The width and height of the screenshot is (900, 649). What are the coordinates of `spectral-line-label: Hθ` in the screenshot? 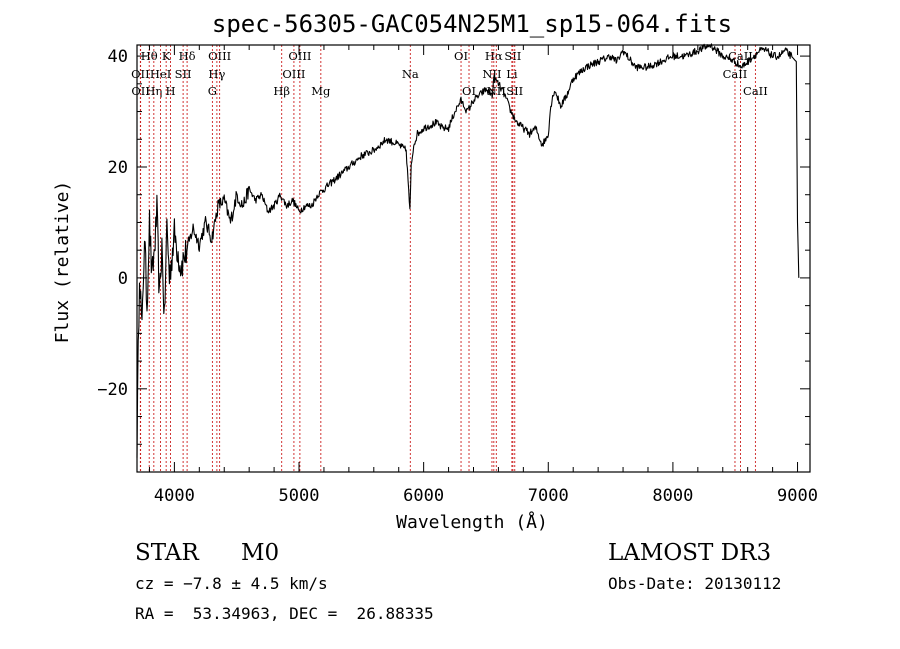 It's located at (149, 56).